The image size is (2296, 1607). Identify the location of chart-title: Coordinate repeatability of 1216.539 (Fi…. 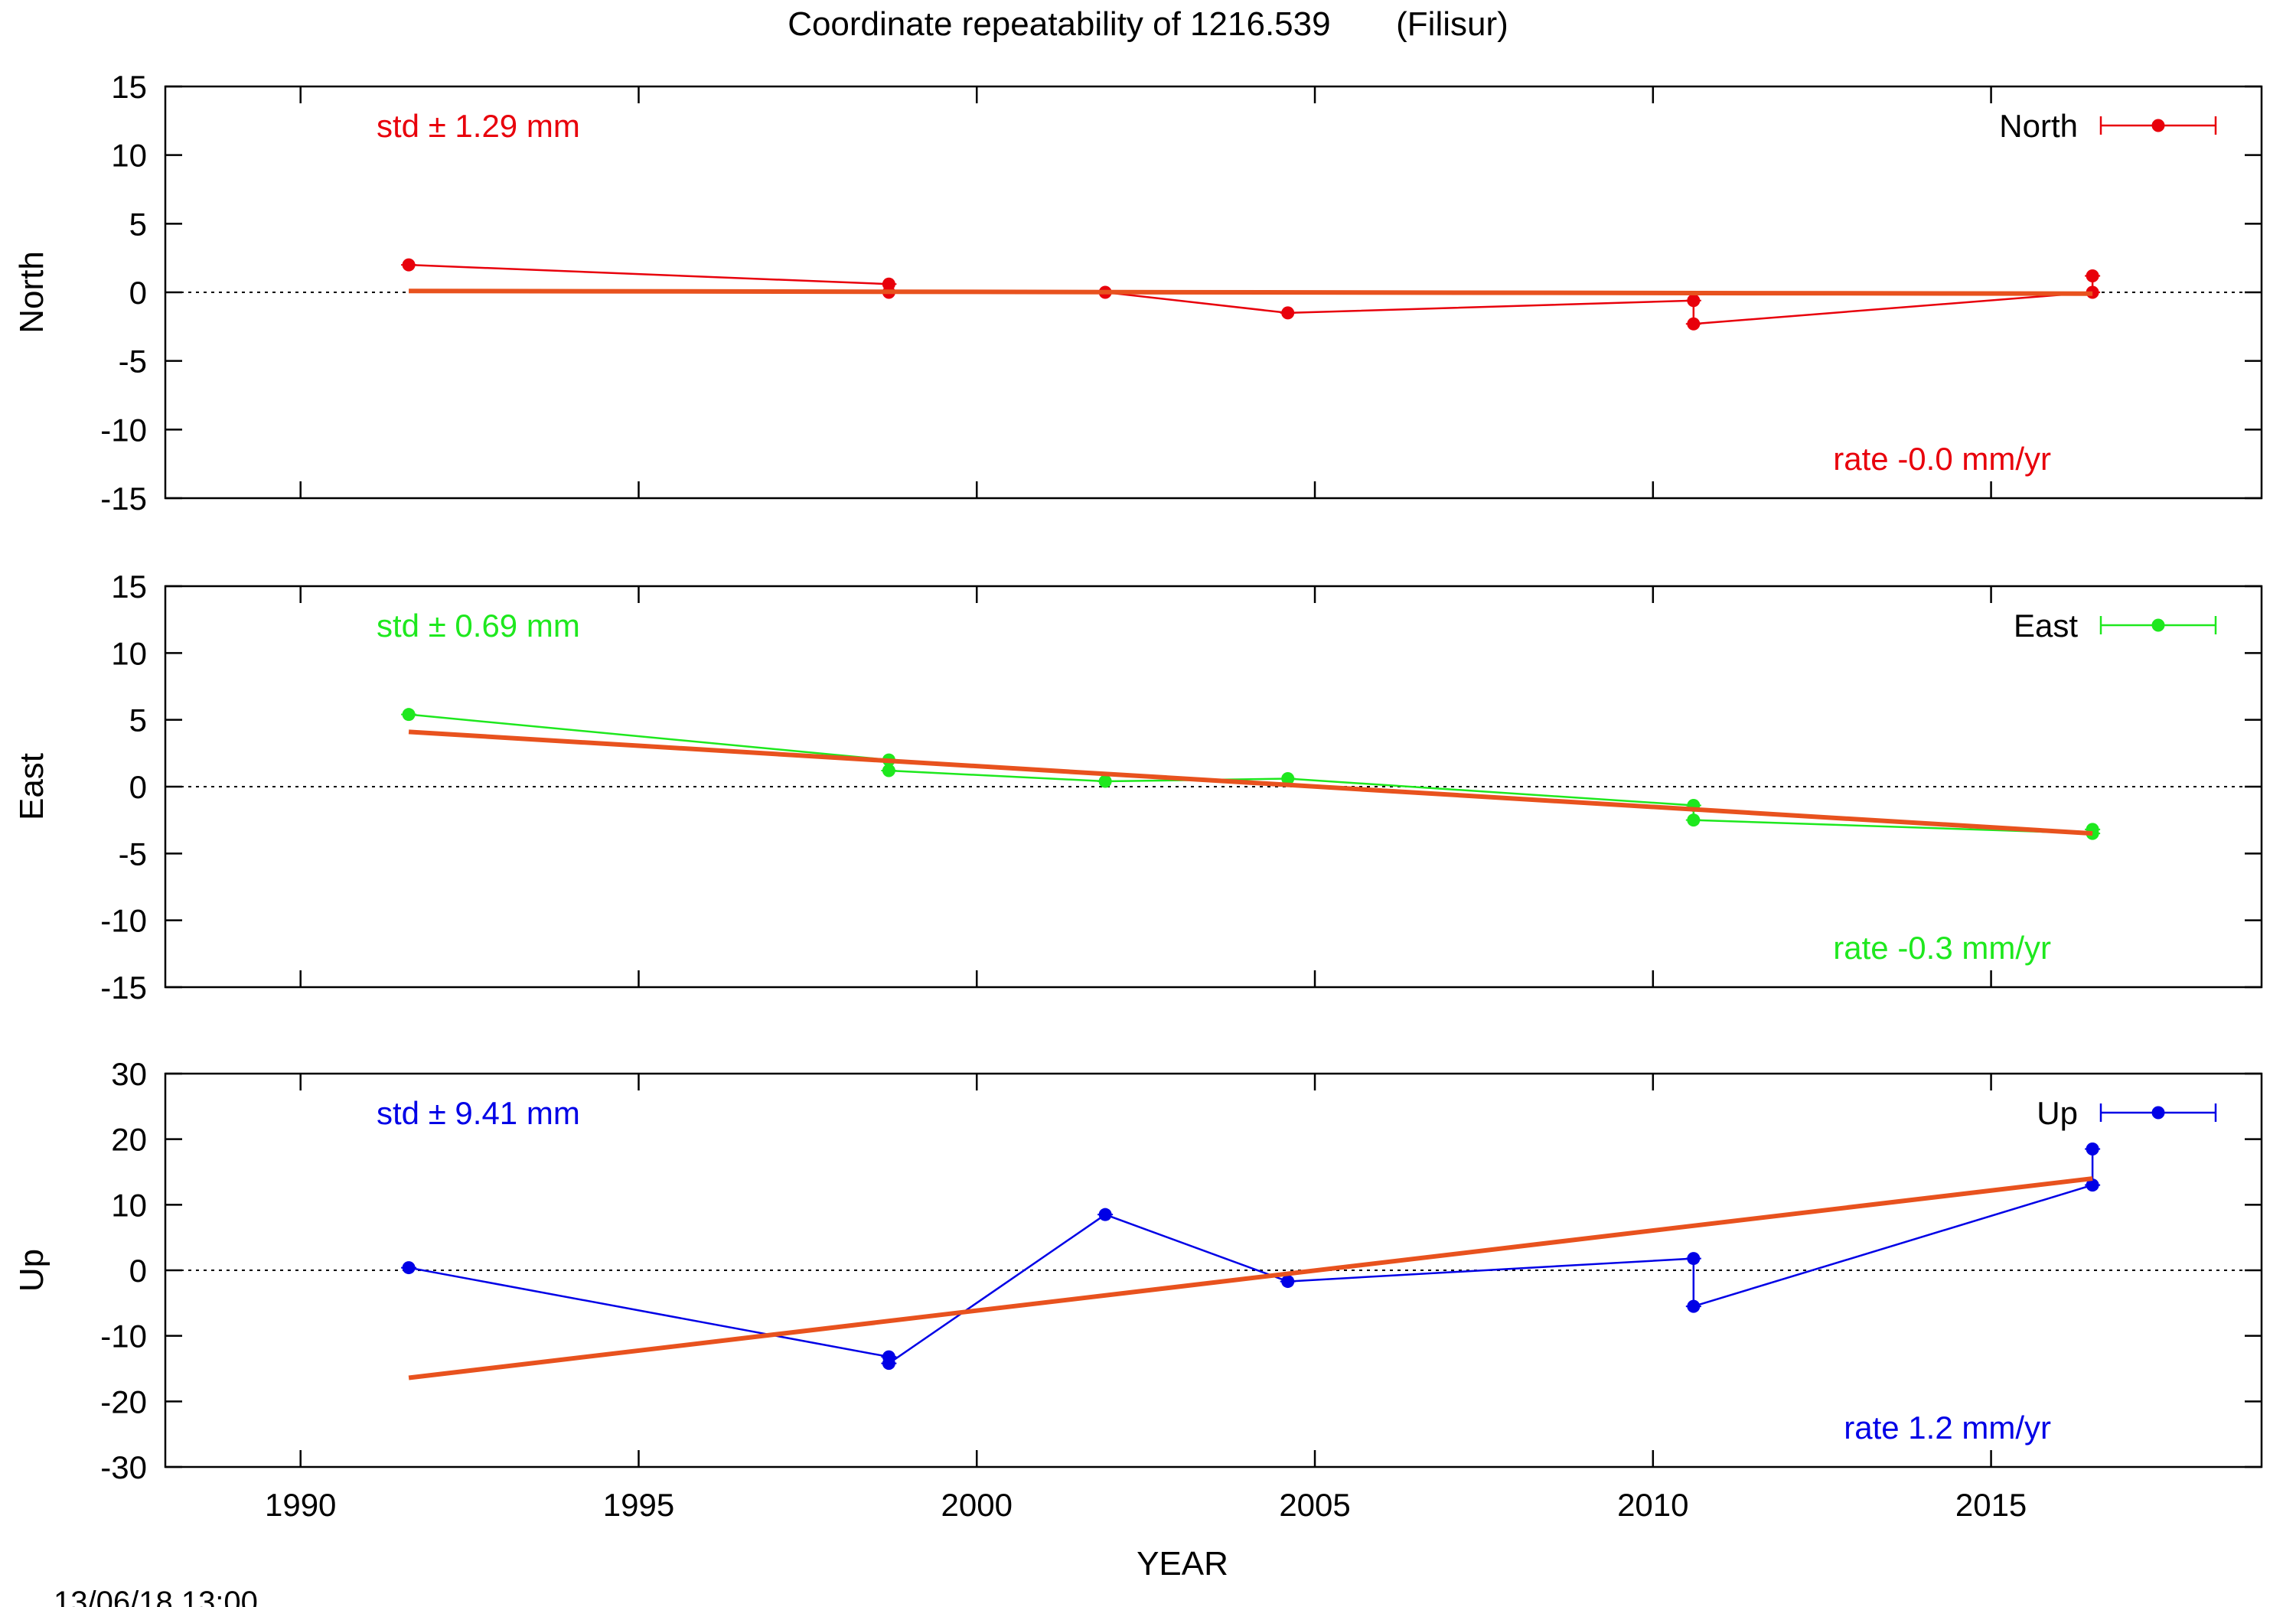
(1148, 24).